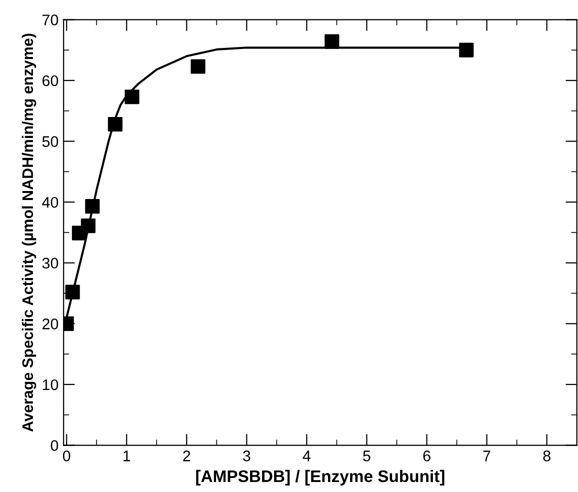 This screenshot has width=578, height=492. What do you see at coordinates (50, 141) in the screenshot?
I see `y-tick-label: 50` at bounding box center [50, 141].